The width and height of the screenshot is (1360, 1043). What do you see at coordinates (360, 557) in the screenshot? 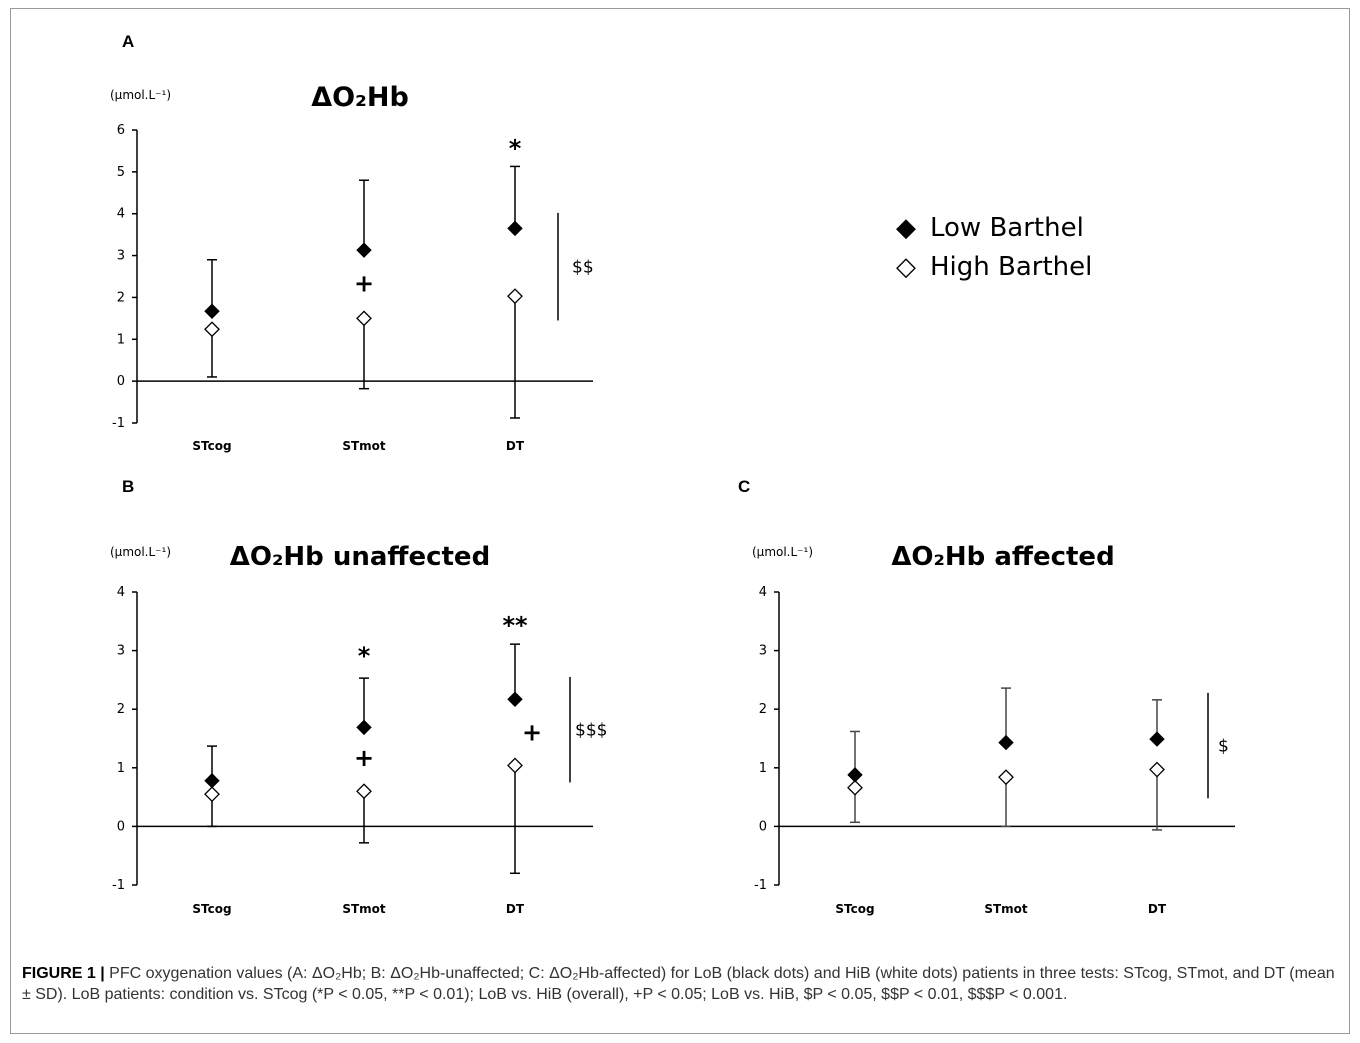
I see `chart-title: ΔO₂Hb unaffected` at bounding box center [360, 557].